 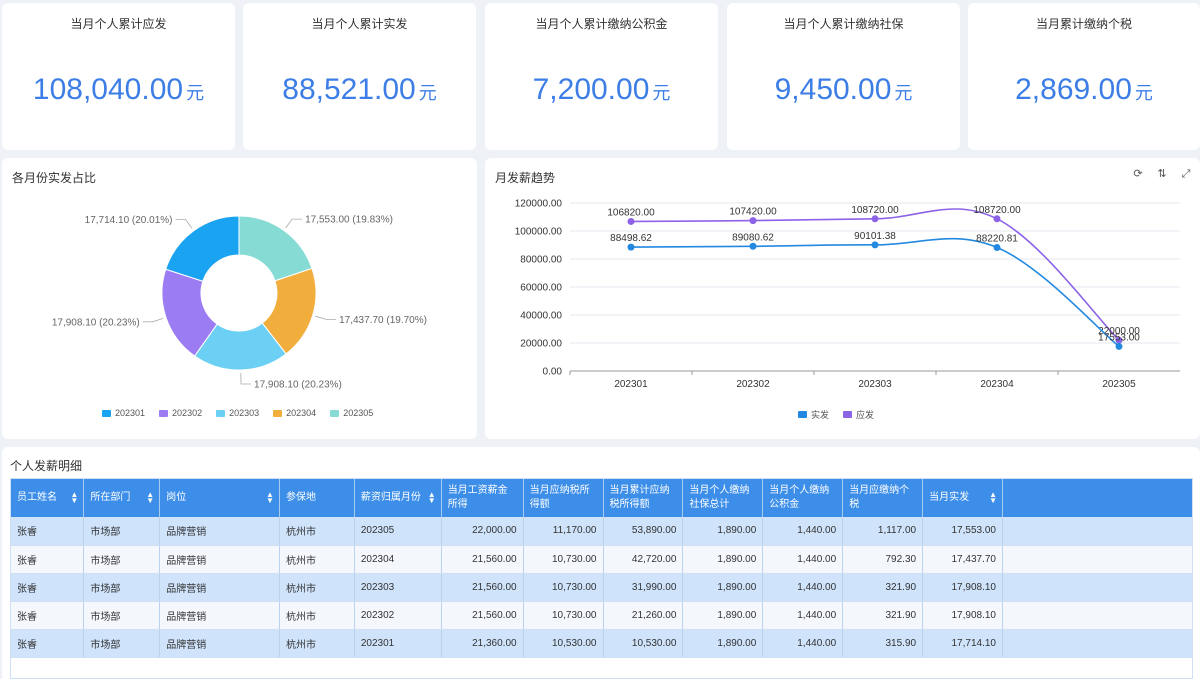 I want to click on kpi-value: 88,521.00 元, so click(x=359, y=90).